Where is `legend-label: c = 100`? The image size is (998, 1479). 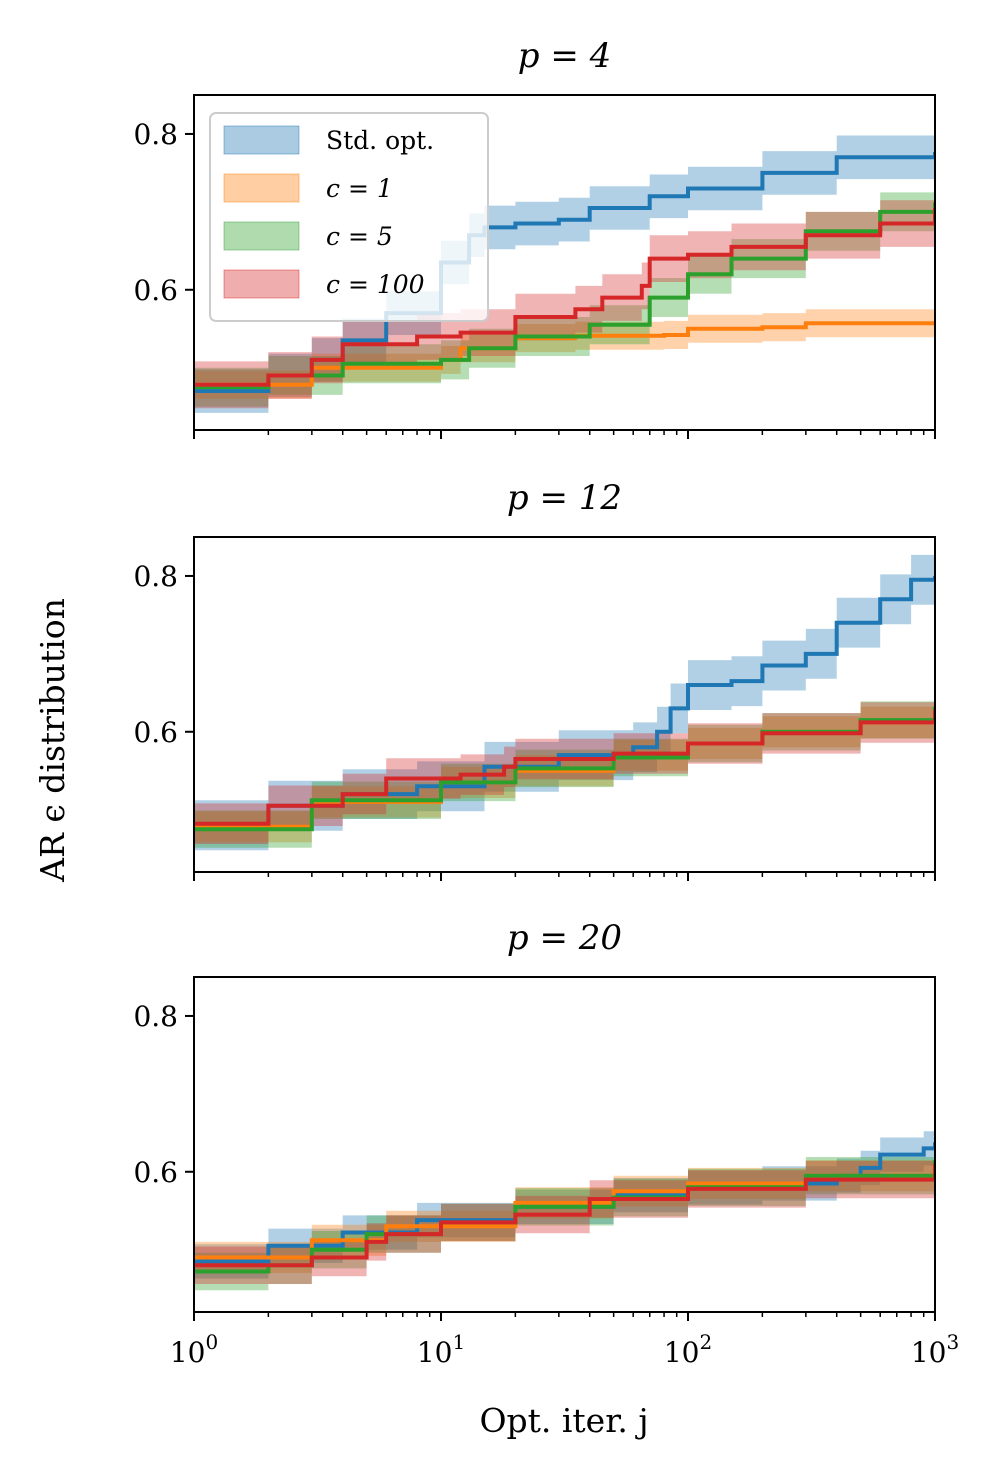
legend-label: c = 100 is located at coordinates (375, 284).